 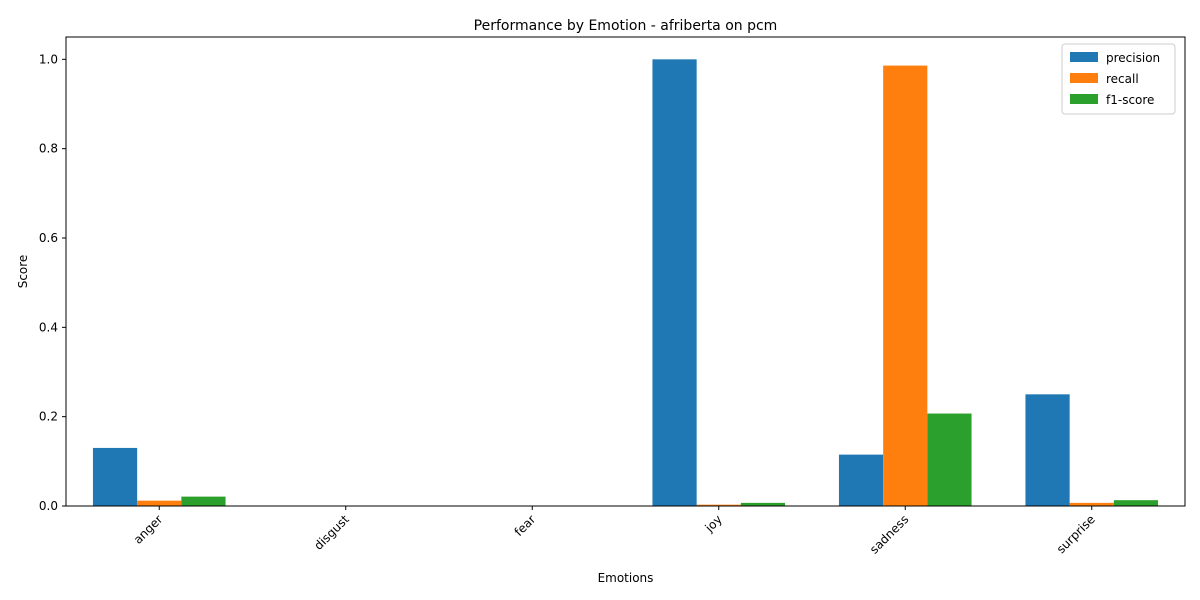 What do you see at coordinates (626, 578) in the screenshot?
I see `x-axis-label: Emotions` at bounding box center [626, 578].